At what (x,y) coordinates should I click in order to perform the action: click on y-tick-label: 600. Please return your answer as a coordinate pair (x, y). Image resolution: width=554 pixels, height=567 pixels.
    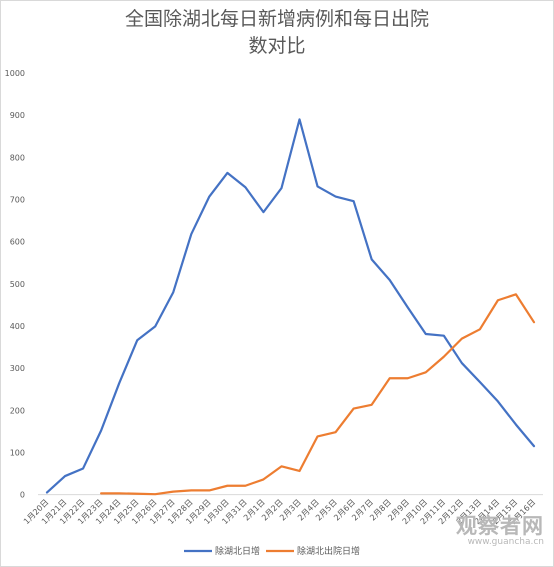
    Looking at the image, I should click on (17, 242).